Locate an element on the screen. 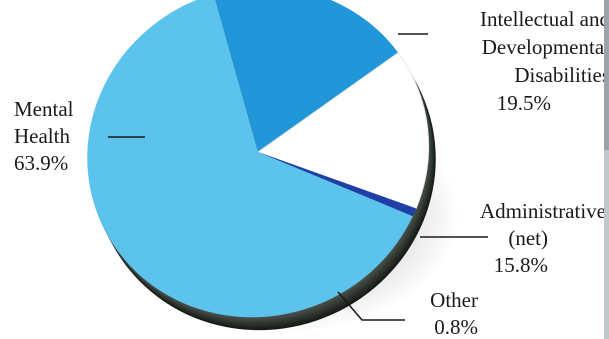 The height and width of the screenshot is (339, 609). right-edge-strip-lower is located at coordinates (606, 244).